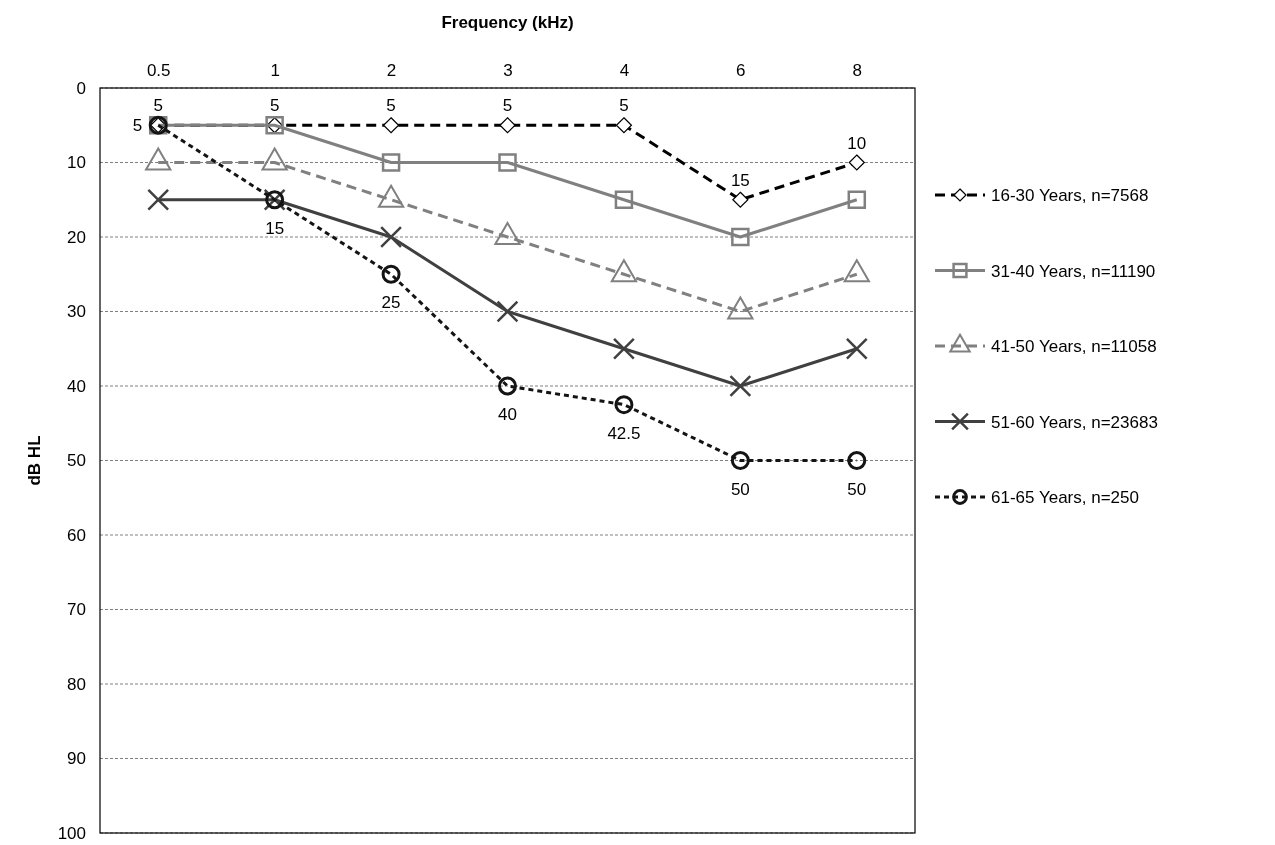 This screenshot has height=845, width=1275. I want to click on y-tick-label: 20, so click(76, 237).